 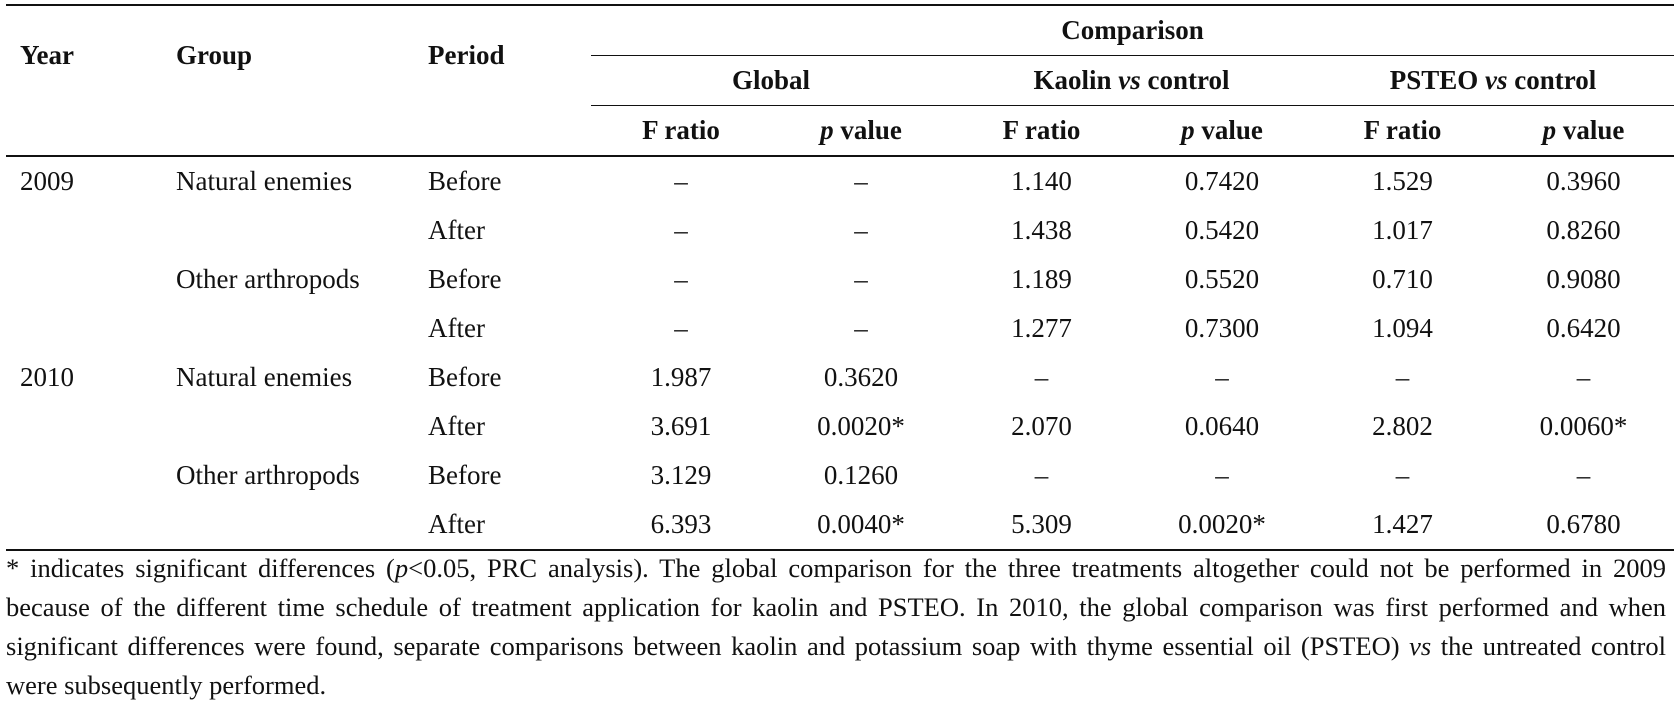 I want to click on cell-psteo-f: 2.802, so click(x=1402, y=426).